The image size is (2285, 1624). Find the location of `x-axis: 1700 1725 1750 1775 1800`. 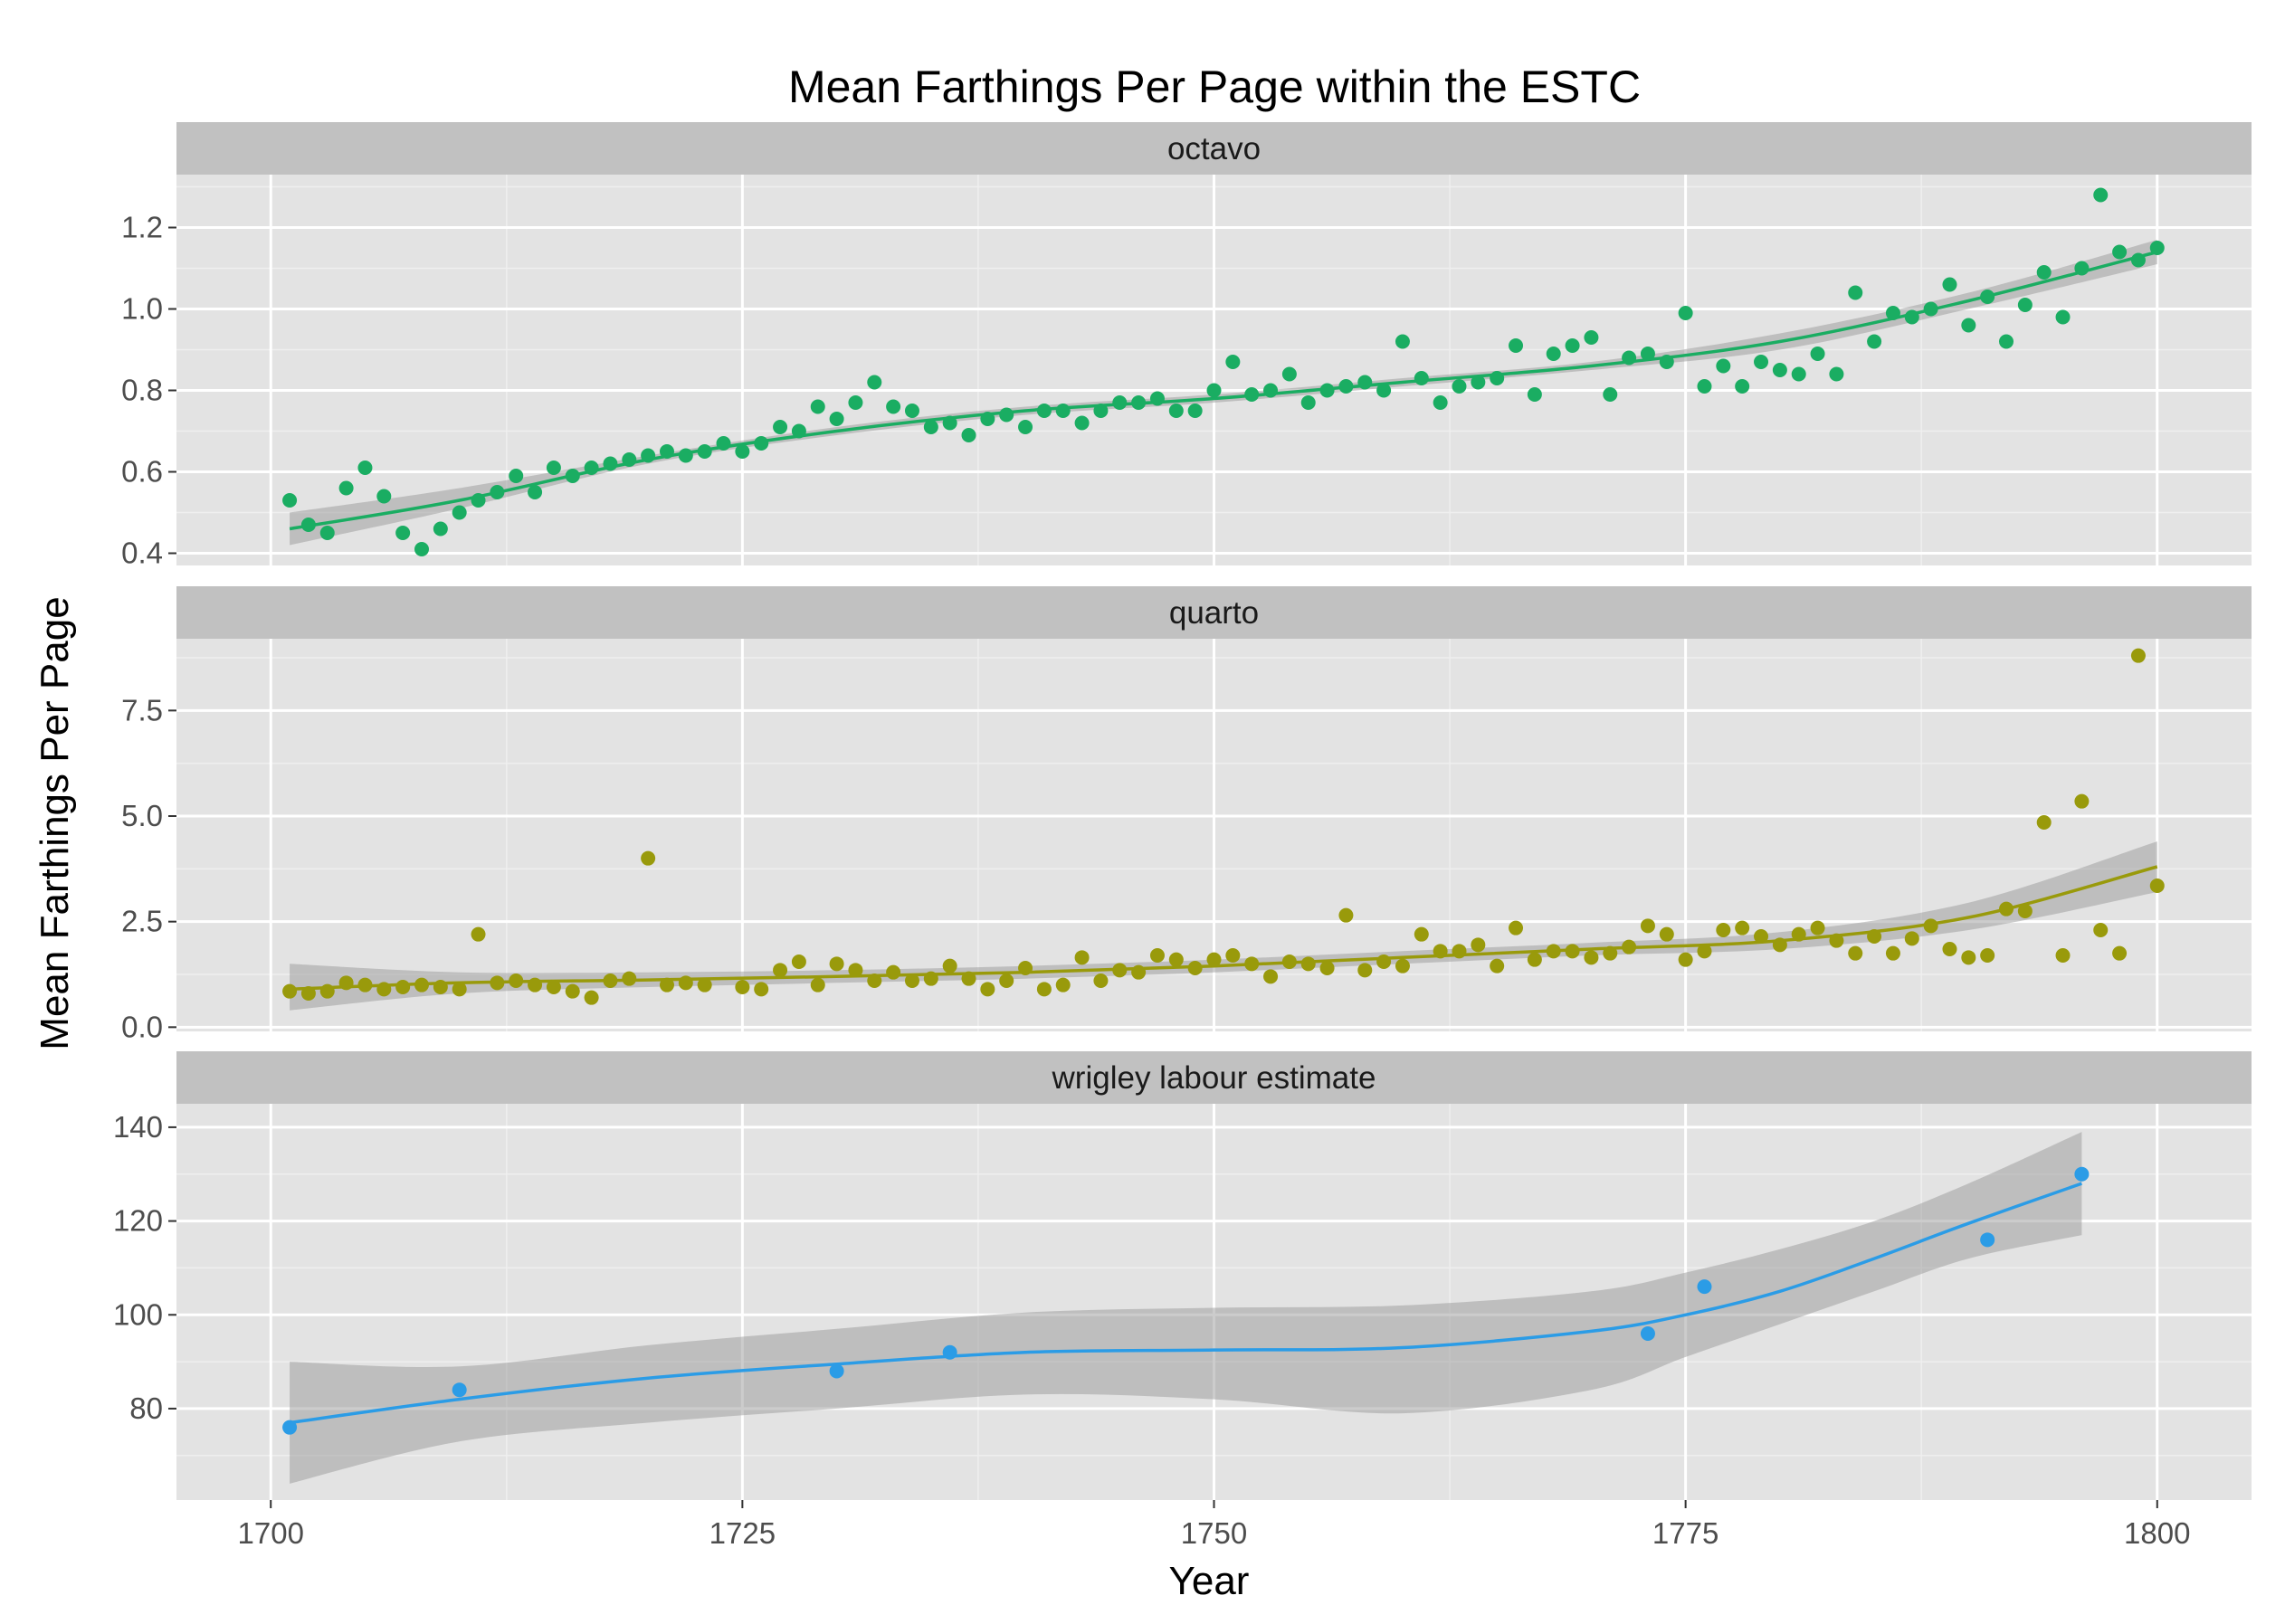

x-axis: 1700 1725 1750 1775 1800 is located at coordinates (1214, 1525).